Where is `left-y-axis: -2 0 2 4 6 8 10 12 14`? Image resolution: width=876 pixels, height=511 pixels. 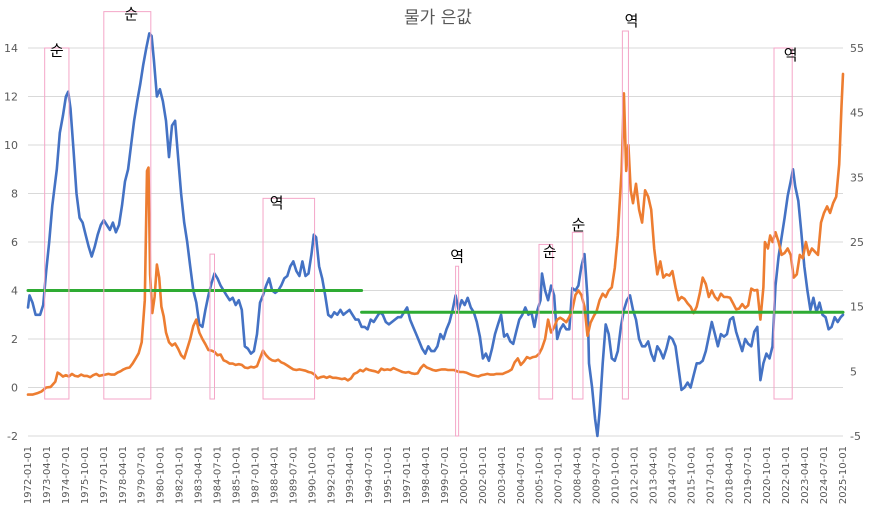
left-y-axis: -2 0 2 4 6 8 10 12 14 is located at coordinates (11, 242).